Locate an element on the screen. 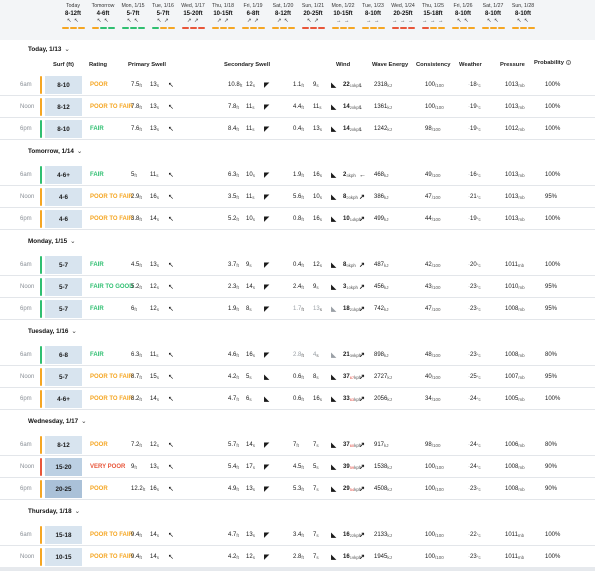  weather-temp: · 16 °c is located at coordinates (474, 175).